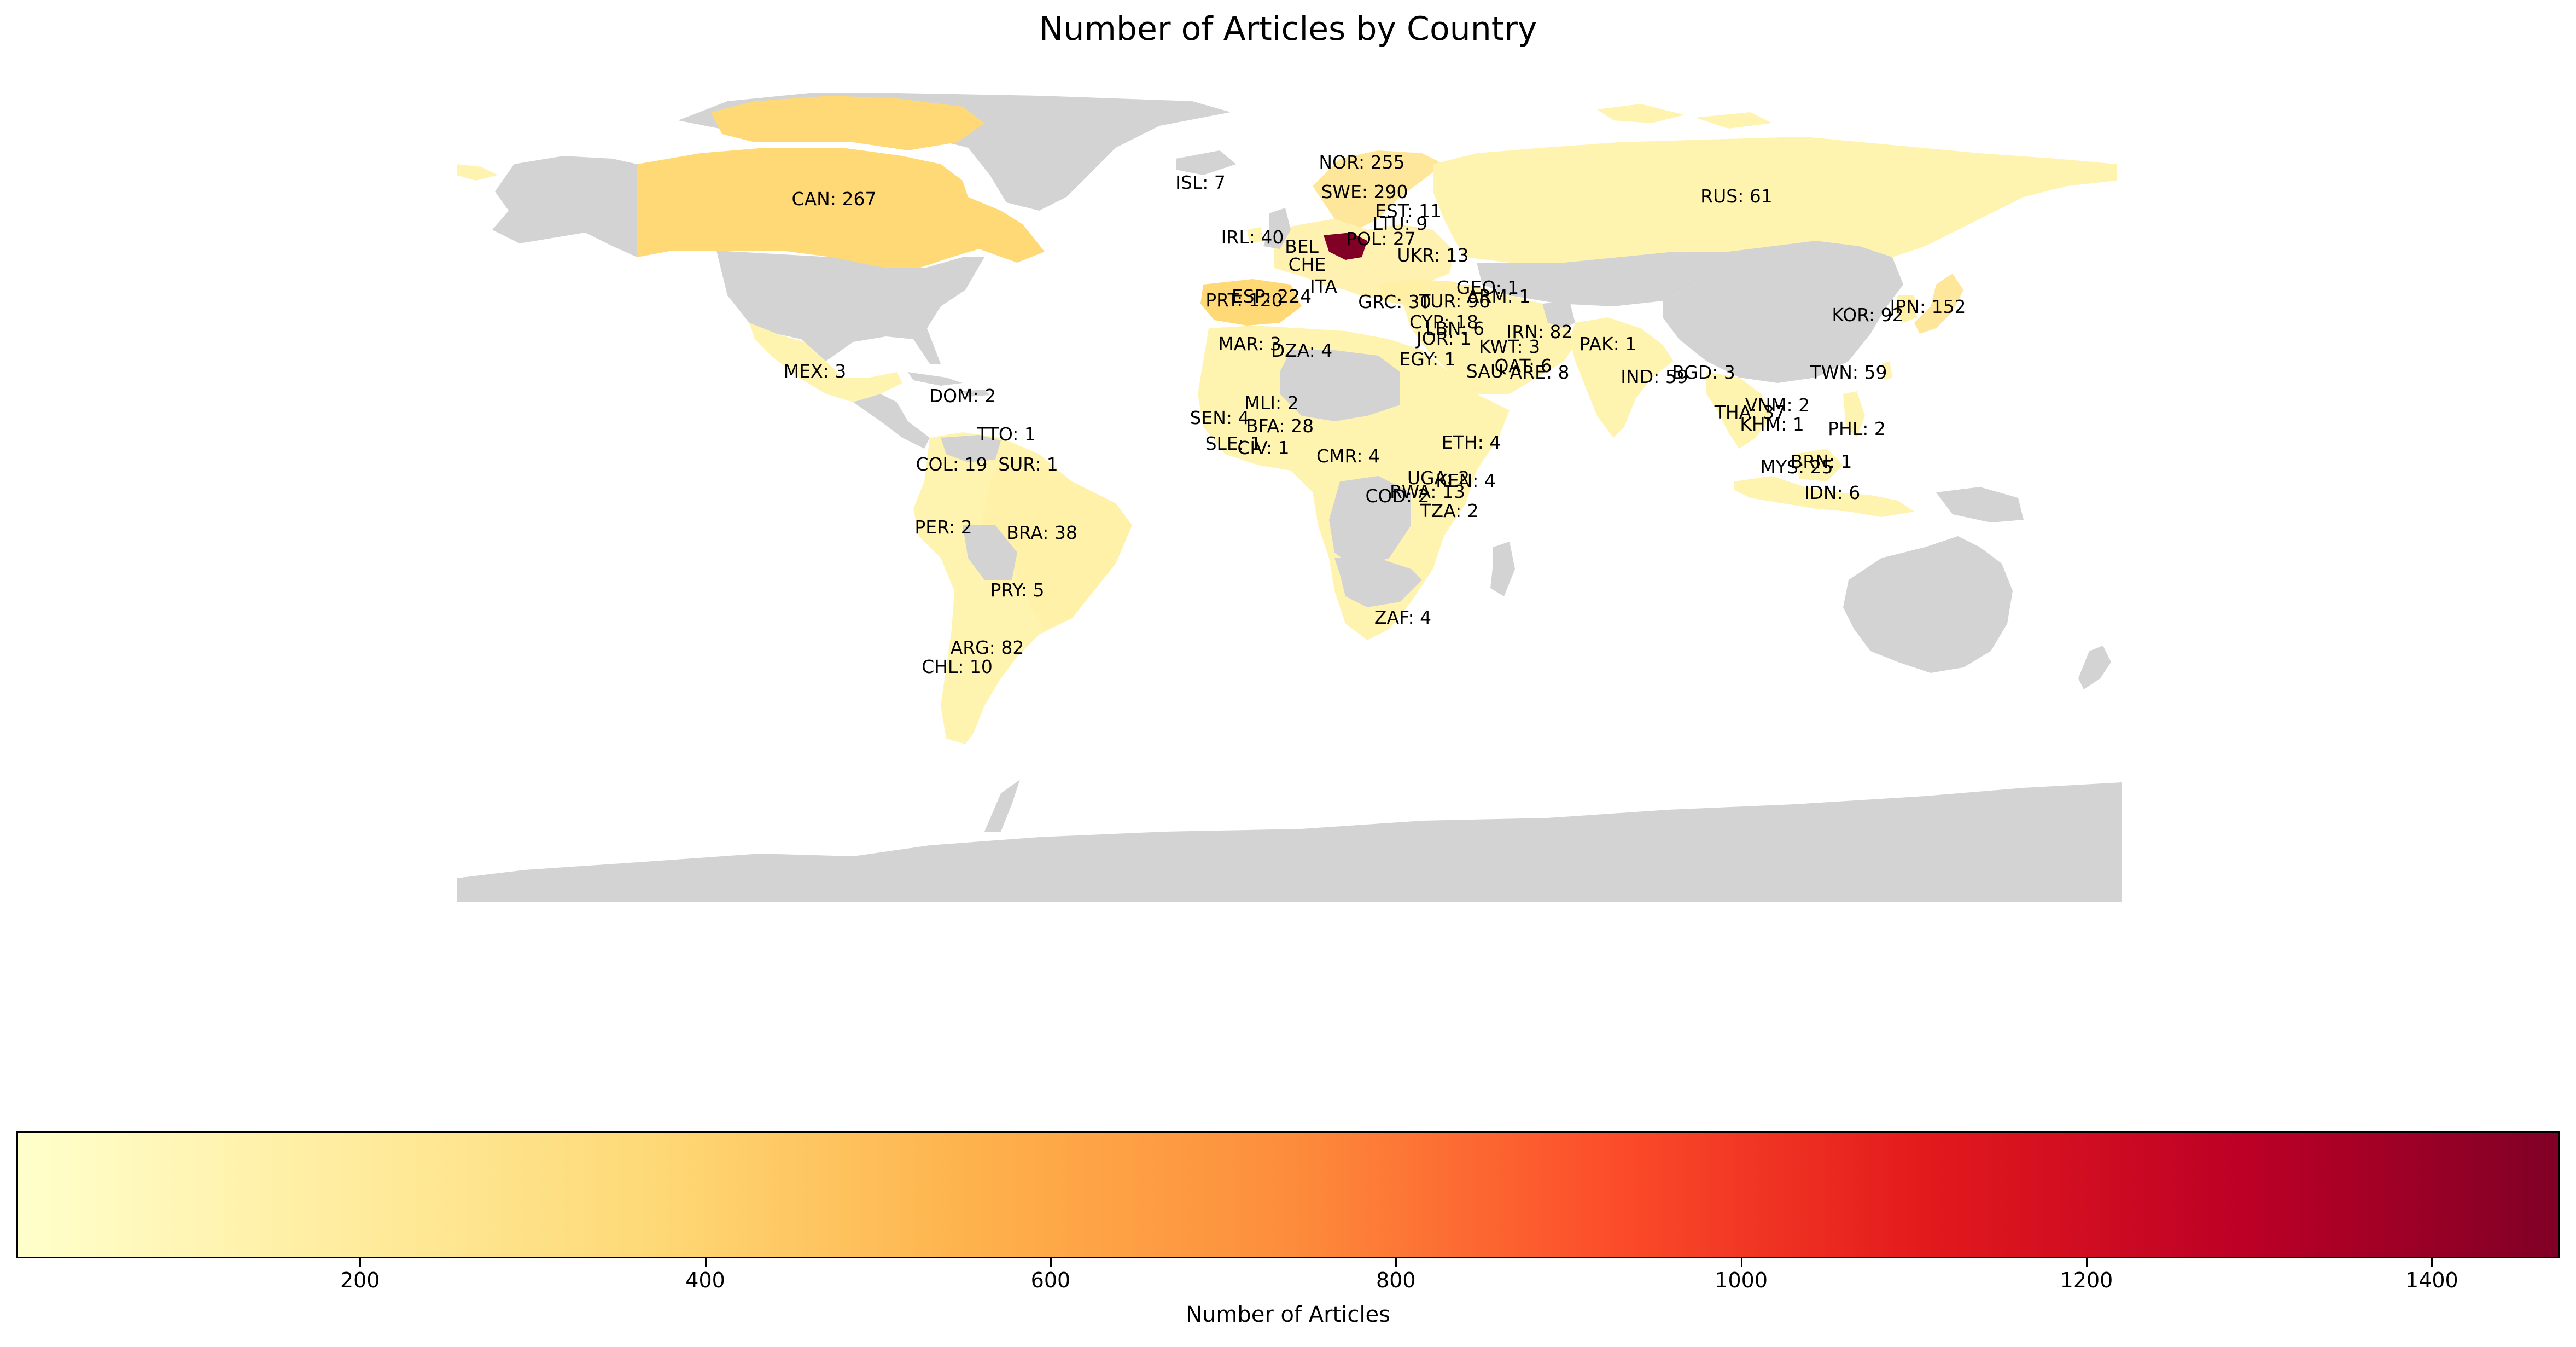  What do you see at coordinates (1783, 312) in the screenshot?
I see `china-shape` at bounding box center [1783, 312].